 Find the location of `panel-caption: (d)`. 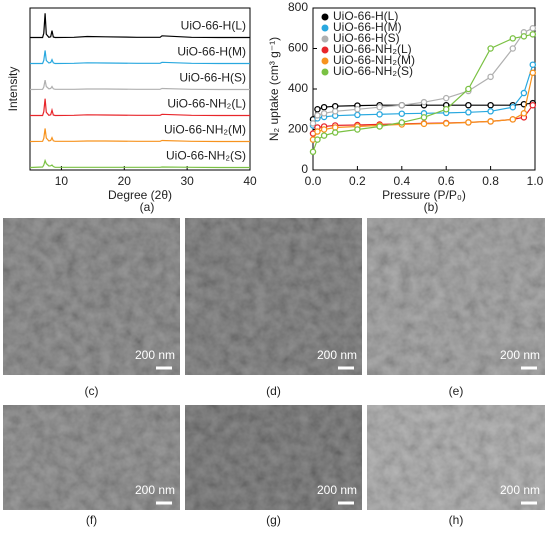

panel-caption: (d) is located at coordinates (273, 391).